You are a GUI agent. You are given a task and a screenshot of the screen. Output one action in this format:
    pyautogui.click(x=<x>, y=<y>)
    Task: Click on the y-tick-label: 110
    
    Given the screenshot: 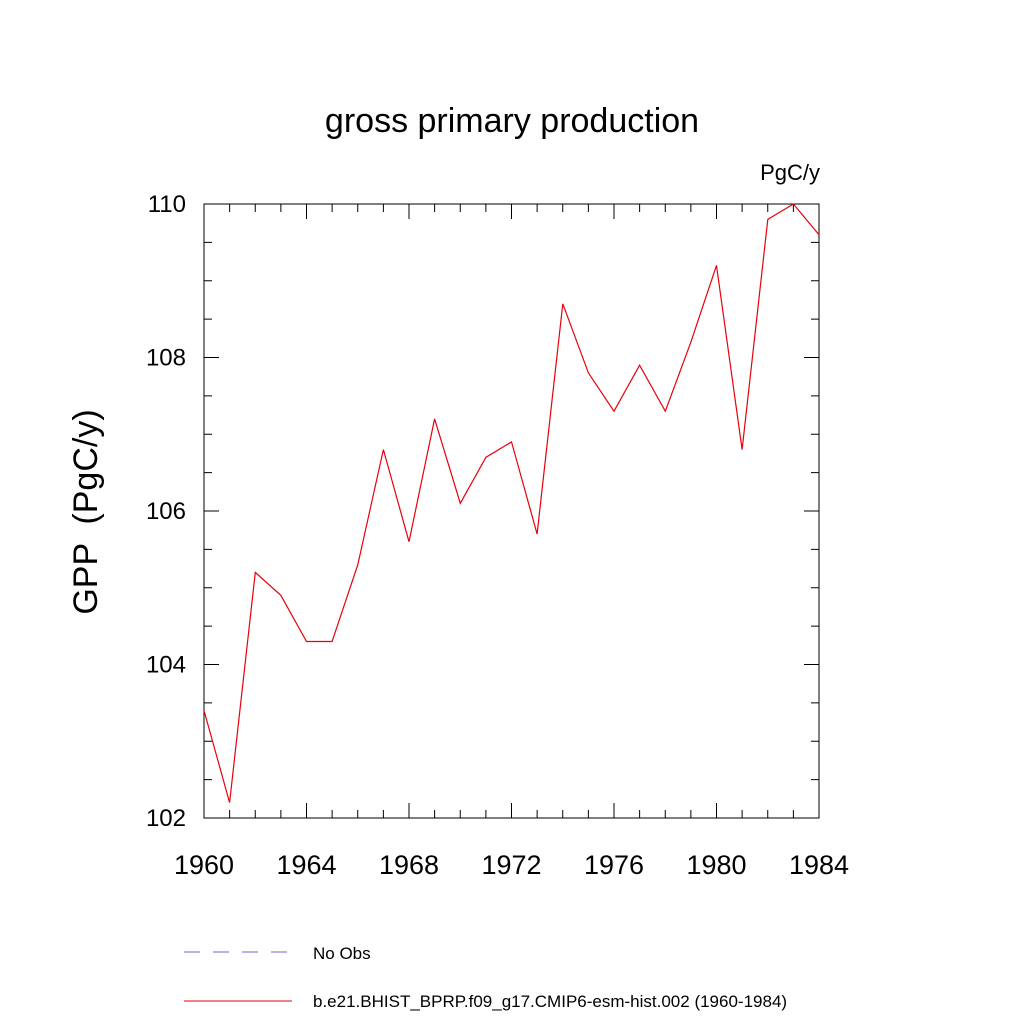 What is the action you would take?
    pyautogui.click(x=167, y=204)
    